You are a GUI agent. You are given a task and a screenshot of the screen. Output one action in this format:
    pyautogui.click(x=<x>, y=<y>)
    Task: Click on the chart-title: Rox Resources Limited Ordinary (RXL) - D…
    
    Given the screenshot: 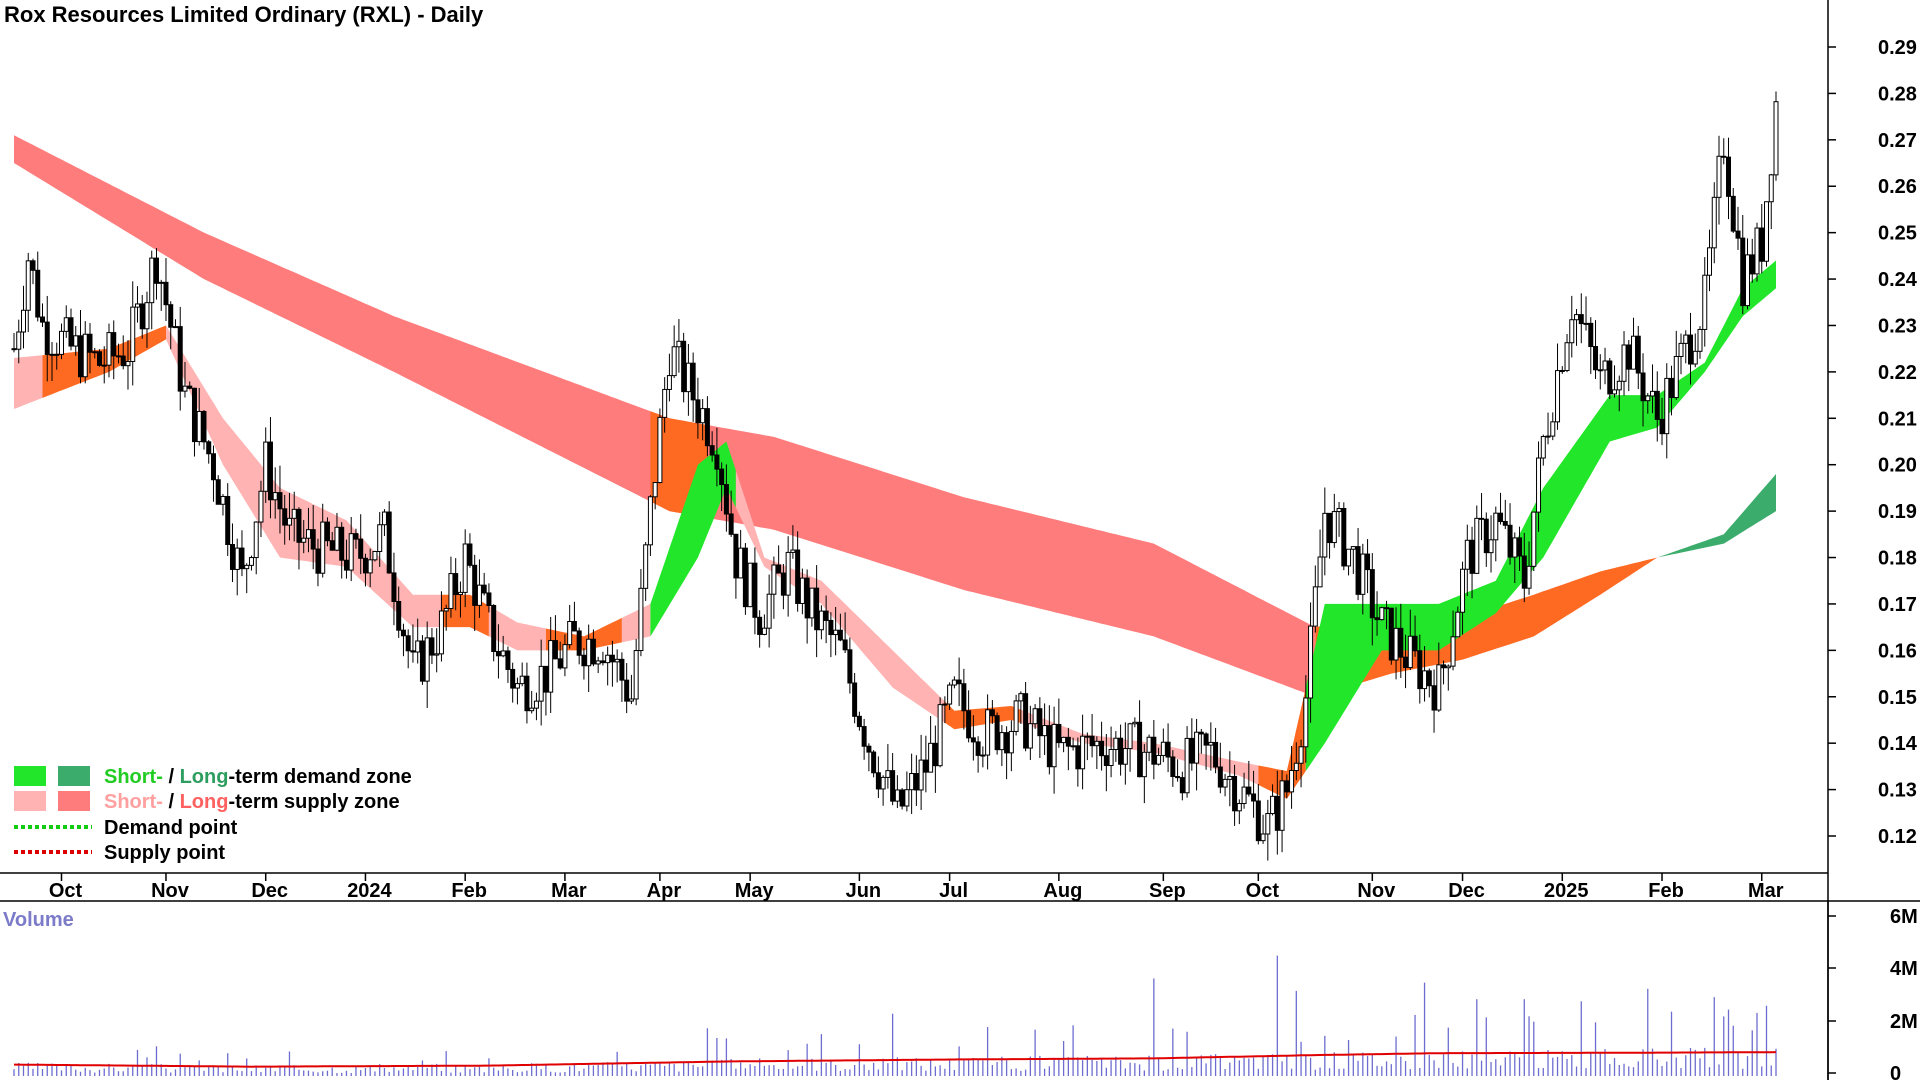 What is the action you would take?
    pyautogui.click(x=244, y=14)
    